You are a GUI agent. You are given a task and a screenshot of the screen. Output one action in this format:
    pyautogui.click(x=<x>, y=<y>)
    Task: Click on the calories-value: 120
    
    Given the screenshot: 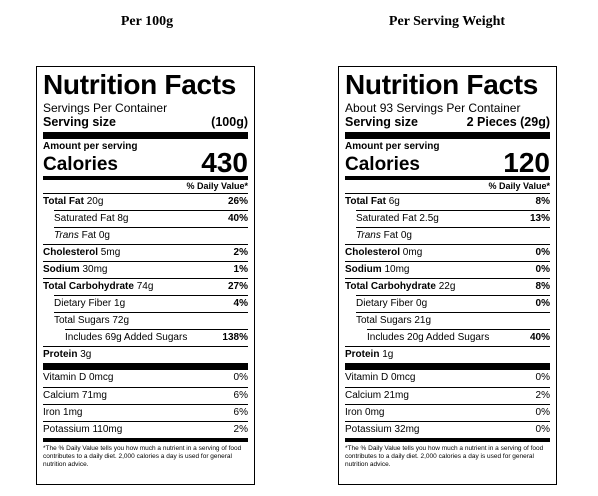 What is the action you would take?
    pyautogui.click(x=526, y=162)
    